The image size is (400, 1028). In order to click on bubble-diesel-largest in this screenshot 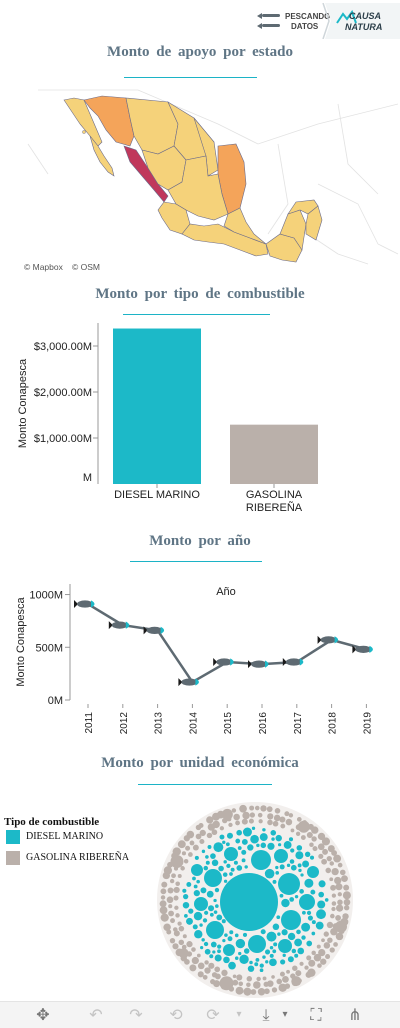, I will do `click(249, 902)`.